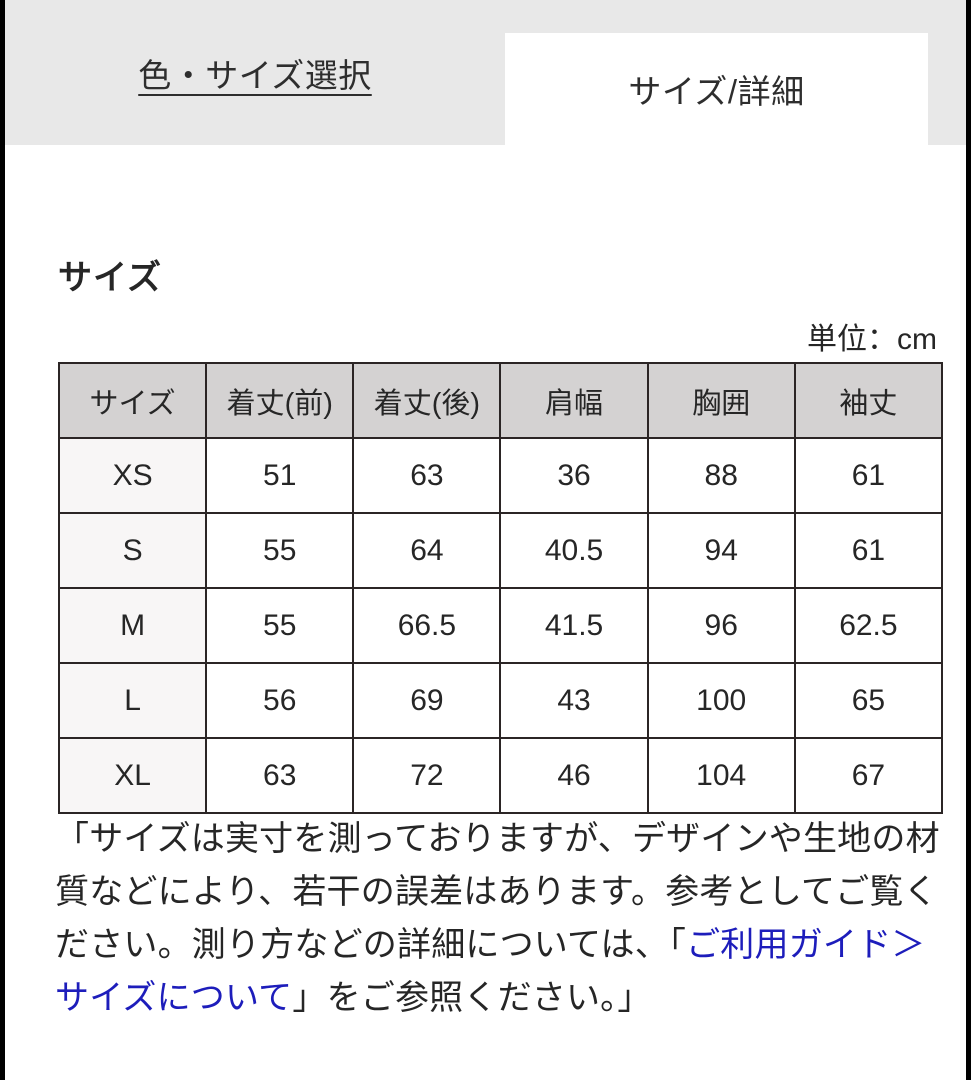 This screenshot has height=1080, width=974. I want to click on cell-length-back: 66.5, so click(427, 625).